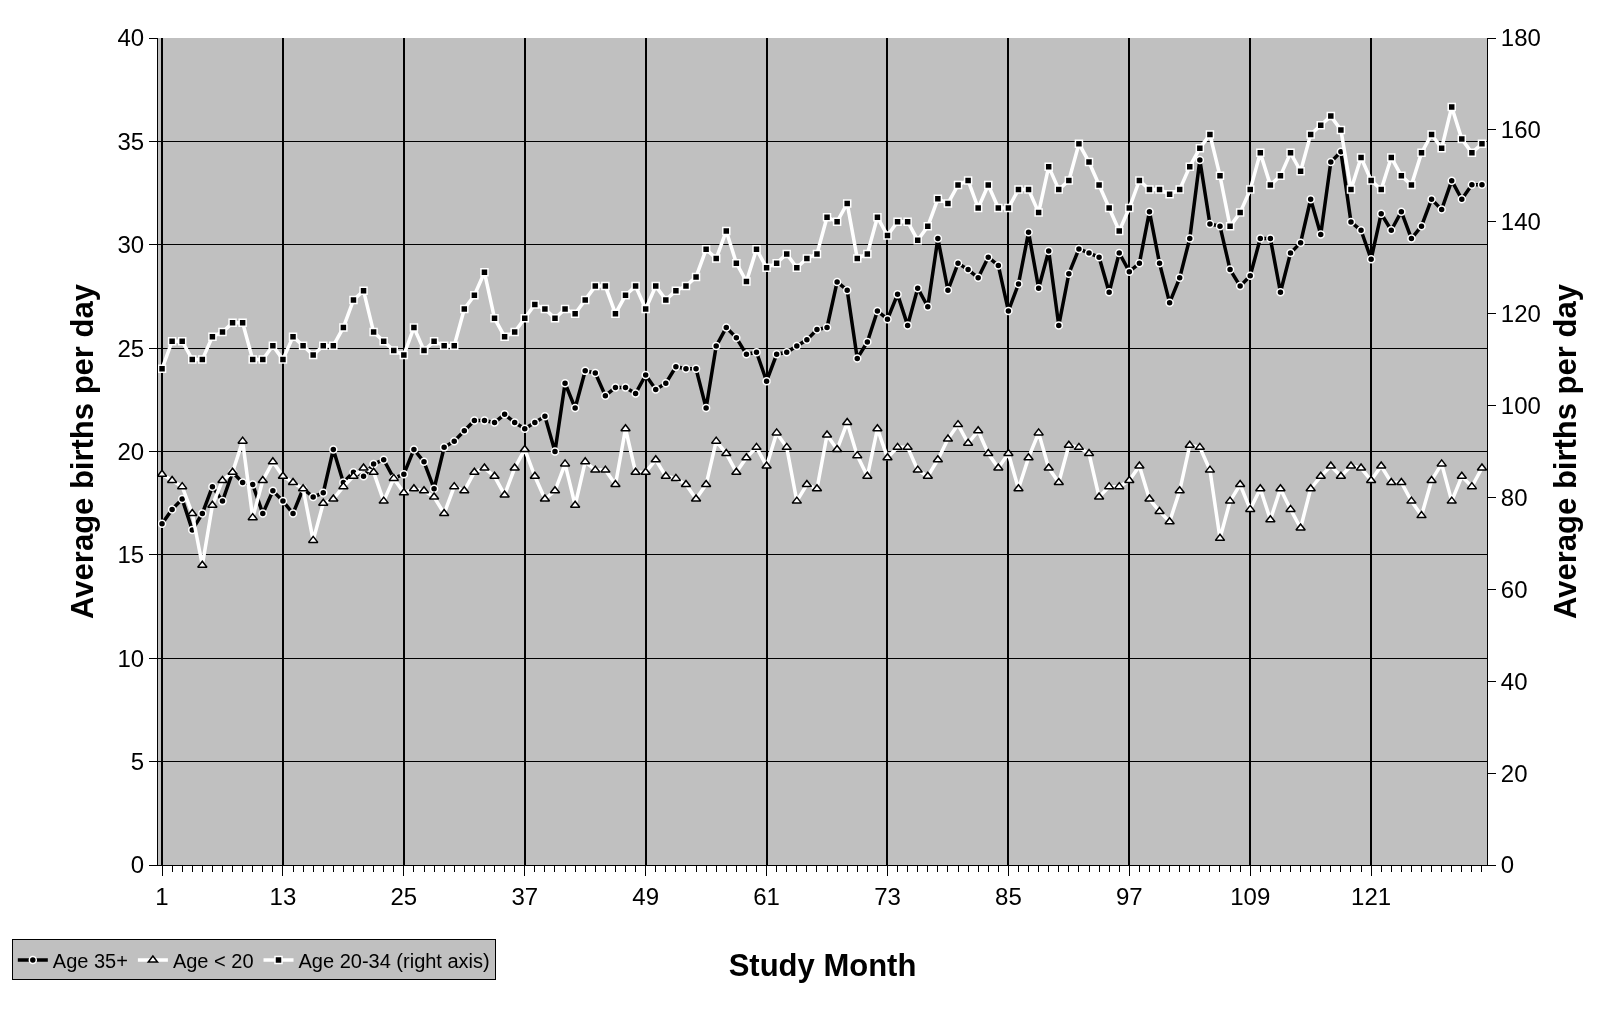 The height and width of the screenshot is (1017, 1611). What do you see at coordinates (131, 658) in the screenshot?
I see `y-tick-label: 10` at bounding box center [131, 658].